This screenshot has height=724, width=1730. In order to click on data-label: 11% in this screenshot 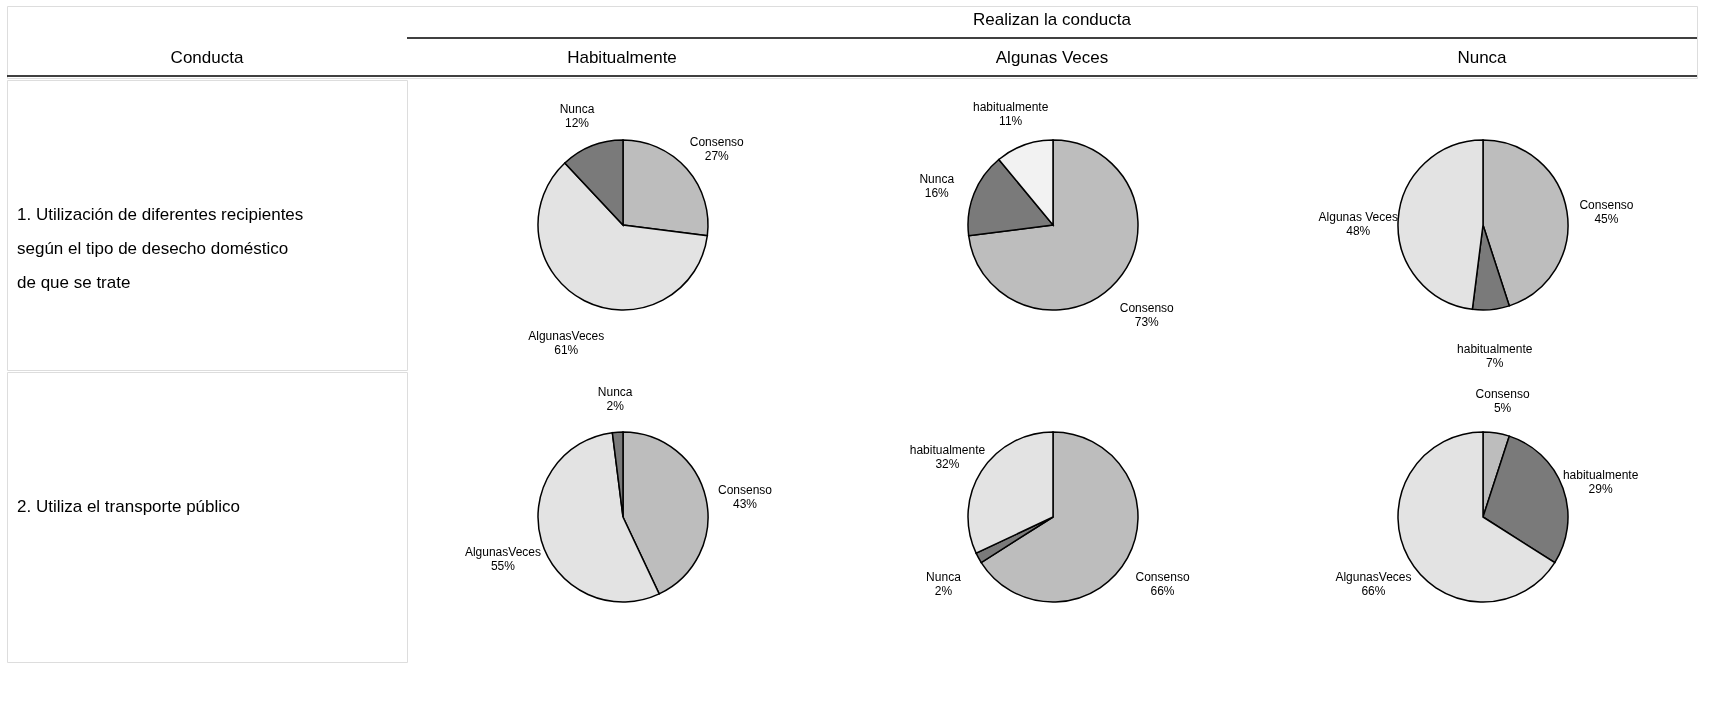, I will do `click(1011, 121)`.